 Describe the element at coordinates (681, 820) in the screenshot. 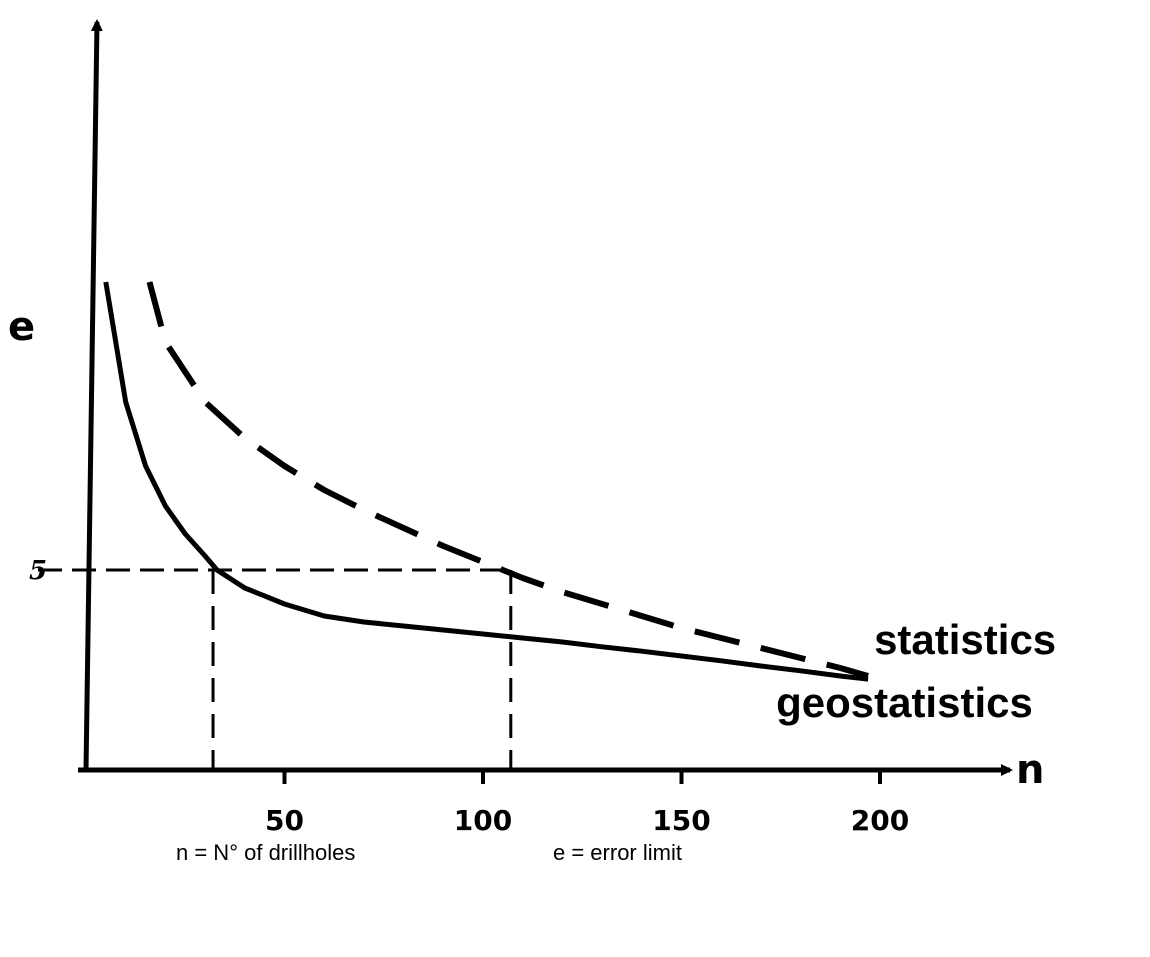

I see `x-tick-label-150: 150` at that location.